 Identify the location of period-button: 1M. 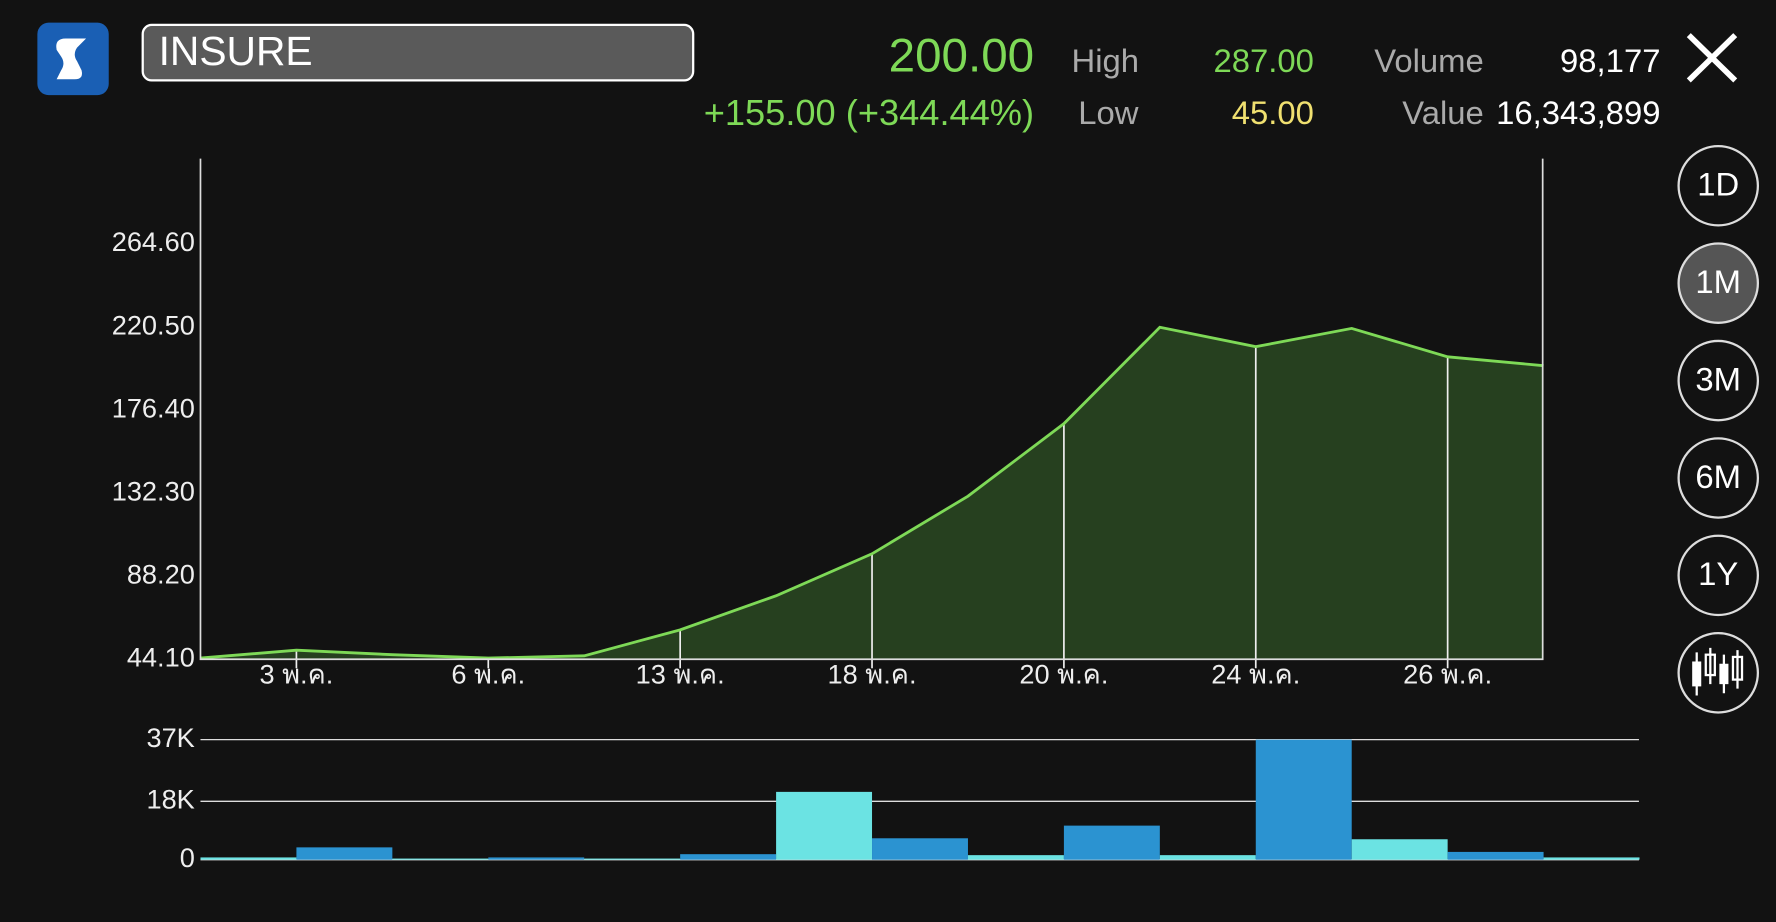
(1718, 283).